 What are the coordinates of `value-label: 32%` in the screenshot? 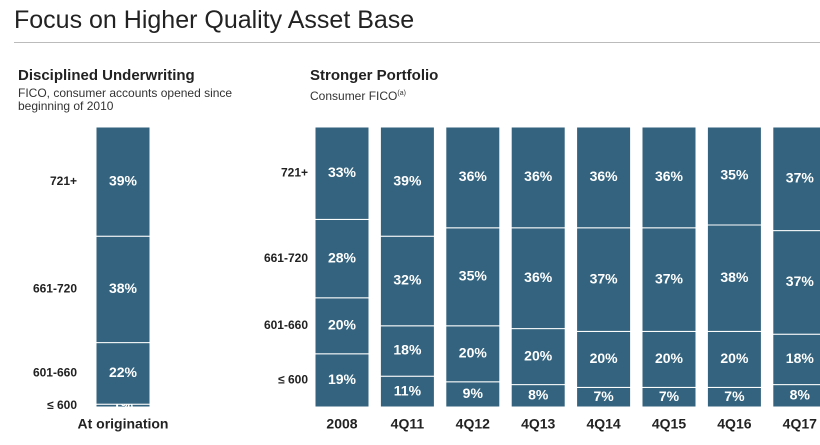 It's located at (407, 280).